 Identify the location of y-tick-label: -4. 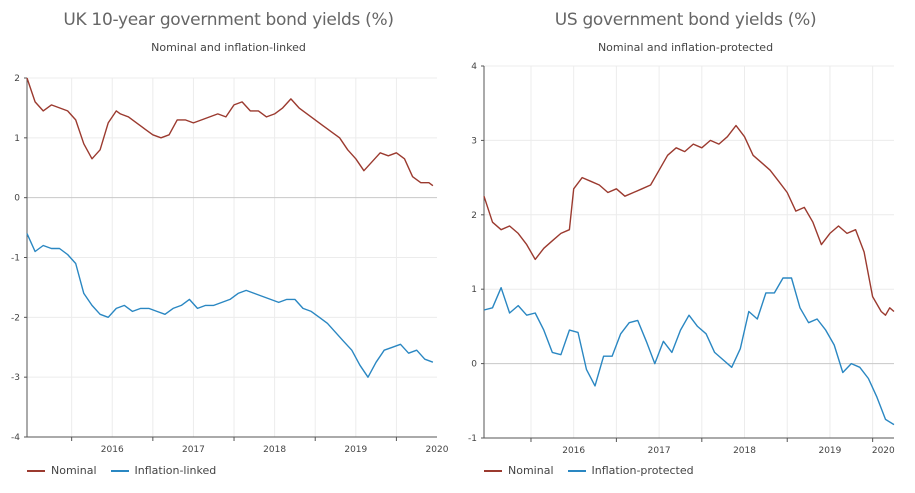
(15, 438).